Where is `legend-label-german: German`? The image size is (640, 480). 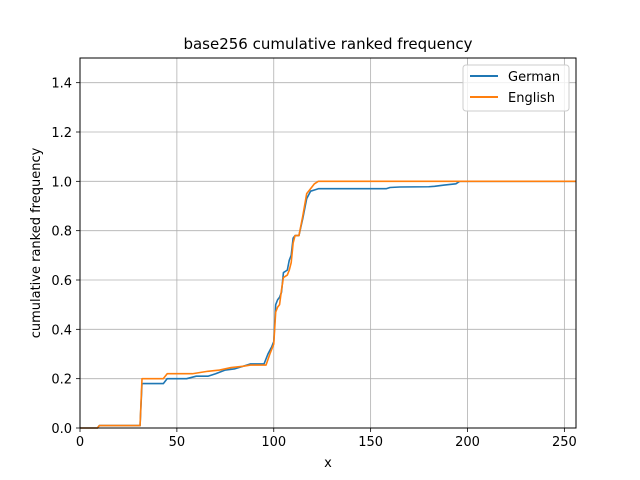 legend-label-german: German is located at coordinates (534, 77).